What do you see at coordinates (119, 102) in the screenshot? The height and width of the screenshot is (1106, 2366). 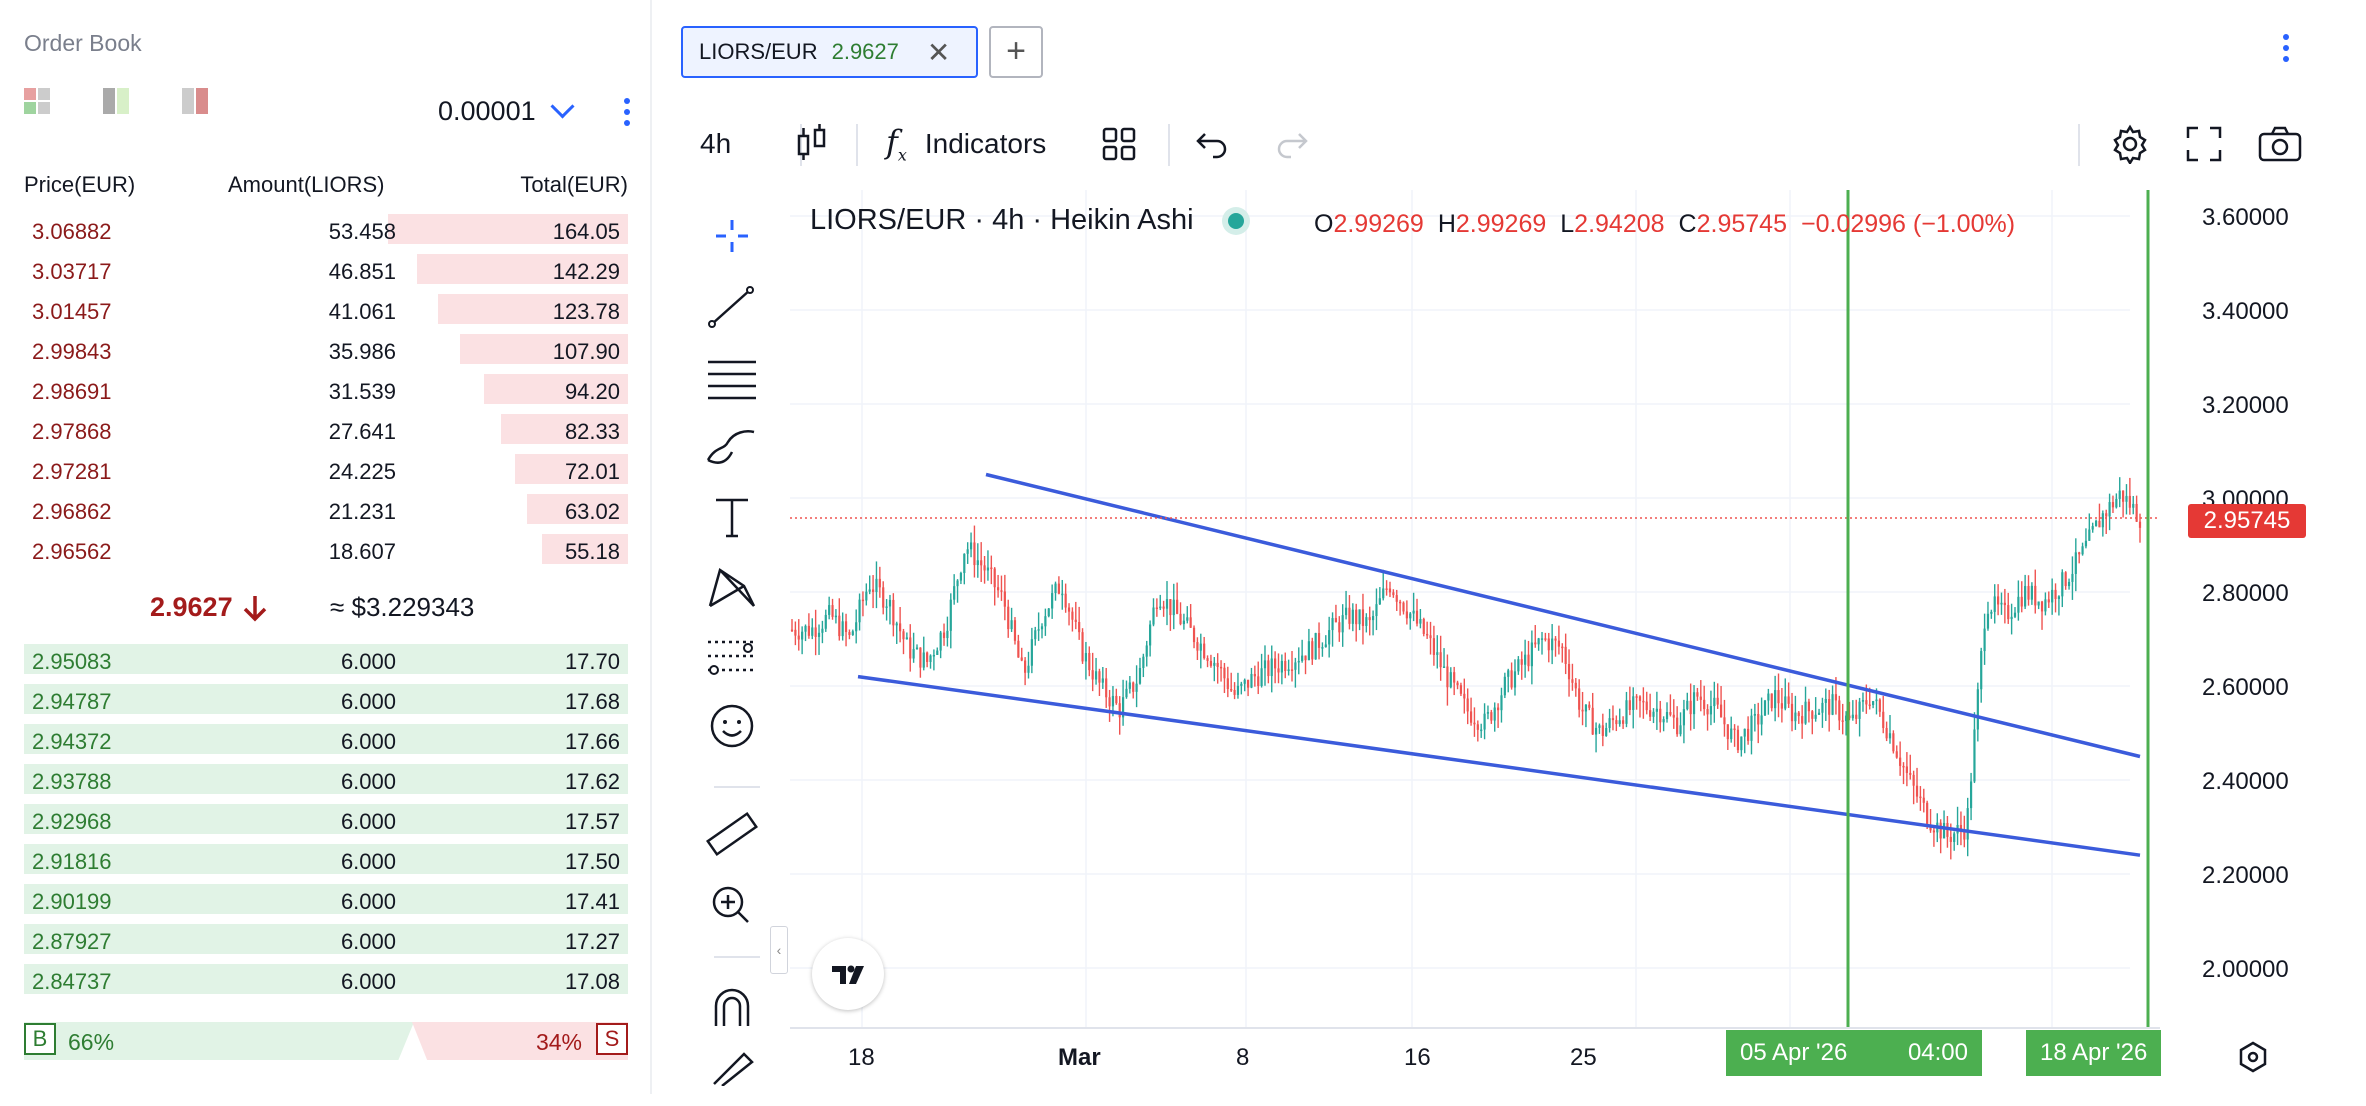 I see `layout-bids-icon` at bounding box center [119, 102].